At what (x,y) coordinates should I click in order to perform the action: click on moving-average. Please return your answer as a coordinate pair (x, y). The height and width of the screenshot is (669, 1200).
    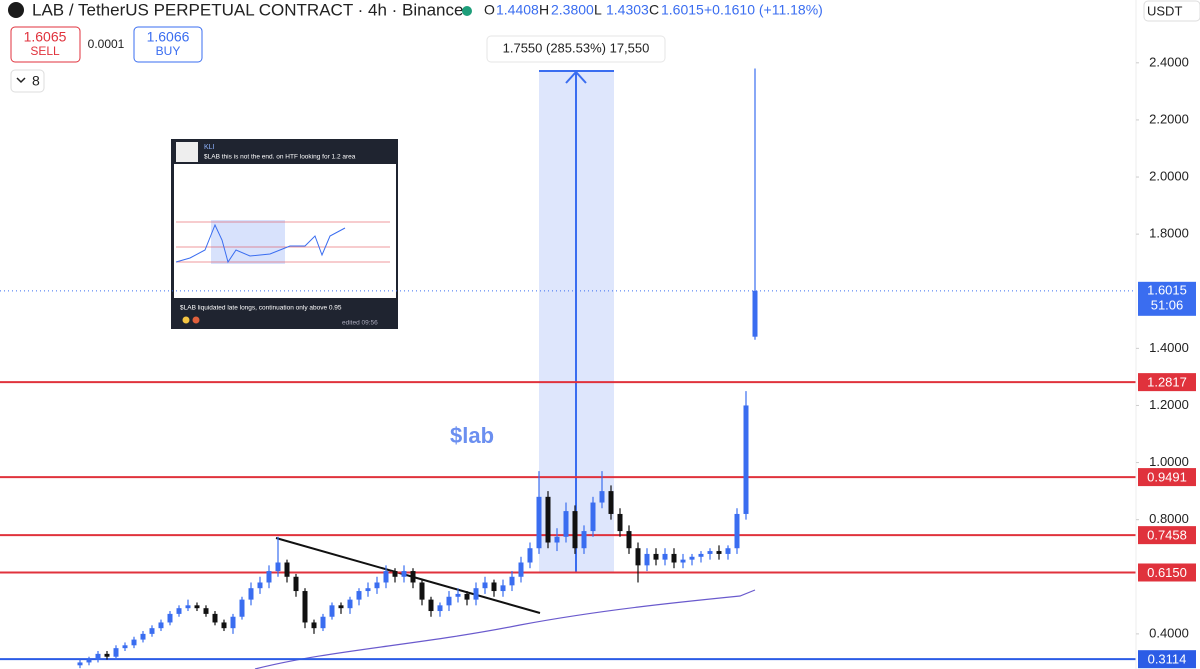
    Looking at the image, I should click on (505, 629).